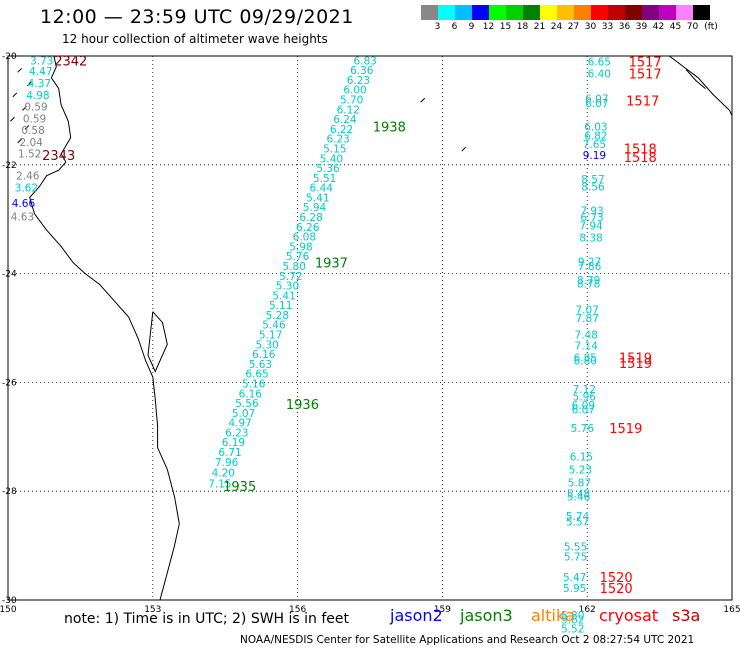 The width and height of the screenshot is (740, 650). What do you see at coordinates (583, 406) in the screenshot?
I see `wave-height-value: 6.09` at bounding box center [583, 406].